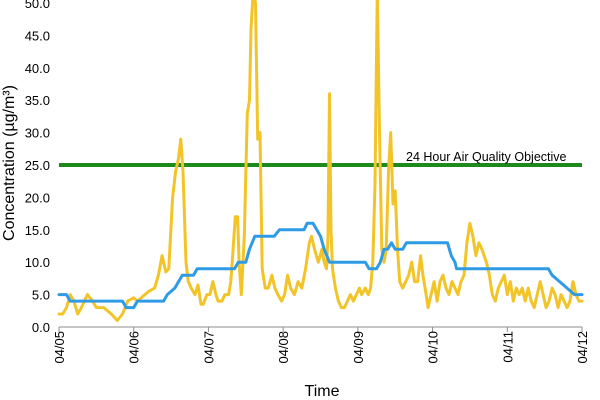 Image resolution: width=600 pixels, height=400 pixels. Describe the element at coordinates (37, 5) in the screenshot. I see `y-tick-label: 50.0` at that location.